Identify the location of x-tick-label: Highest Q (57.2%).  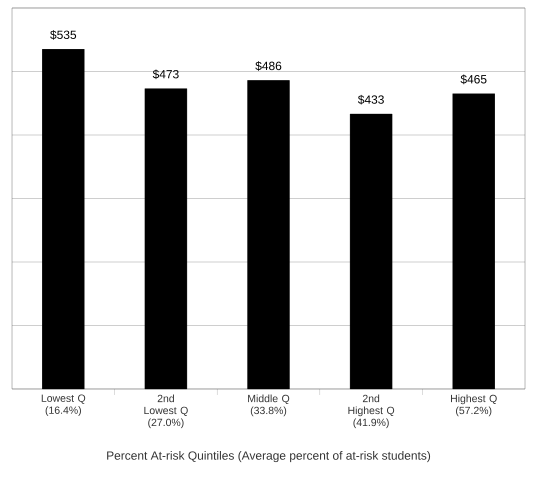
(474, 405).